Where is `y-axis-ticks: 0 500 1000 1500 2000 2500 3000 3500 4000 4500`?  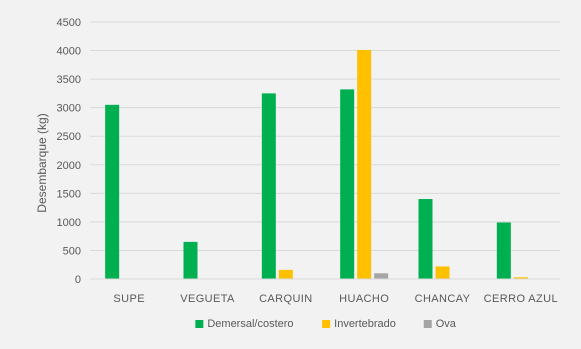 y-axis-ticks: 0 500 1000 1500 2000 2500 3000 3500 4000 4500 is located at coordinates (69, 151).